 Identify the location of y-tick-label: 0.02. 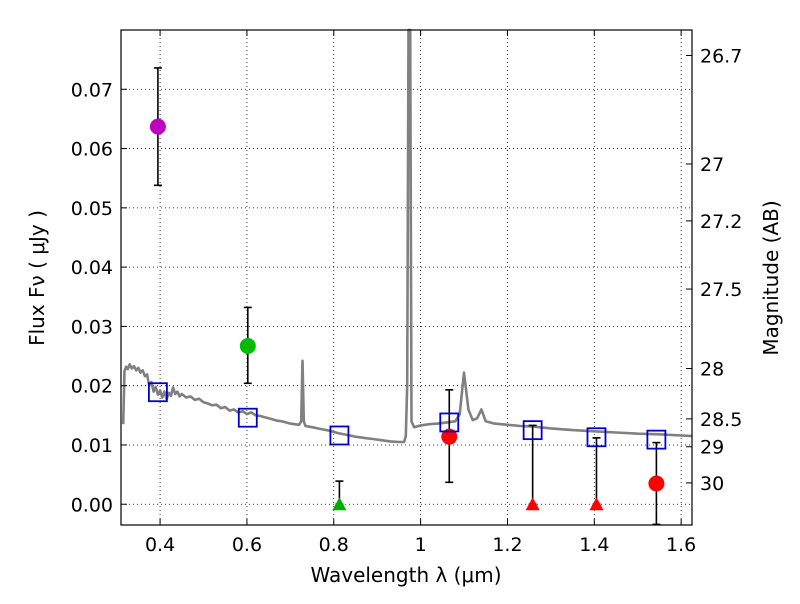
(92, 387).